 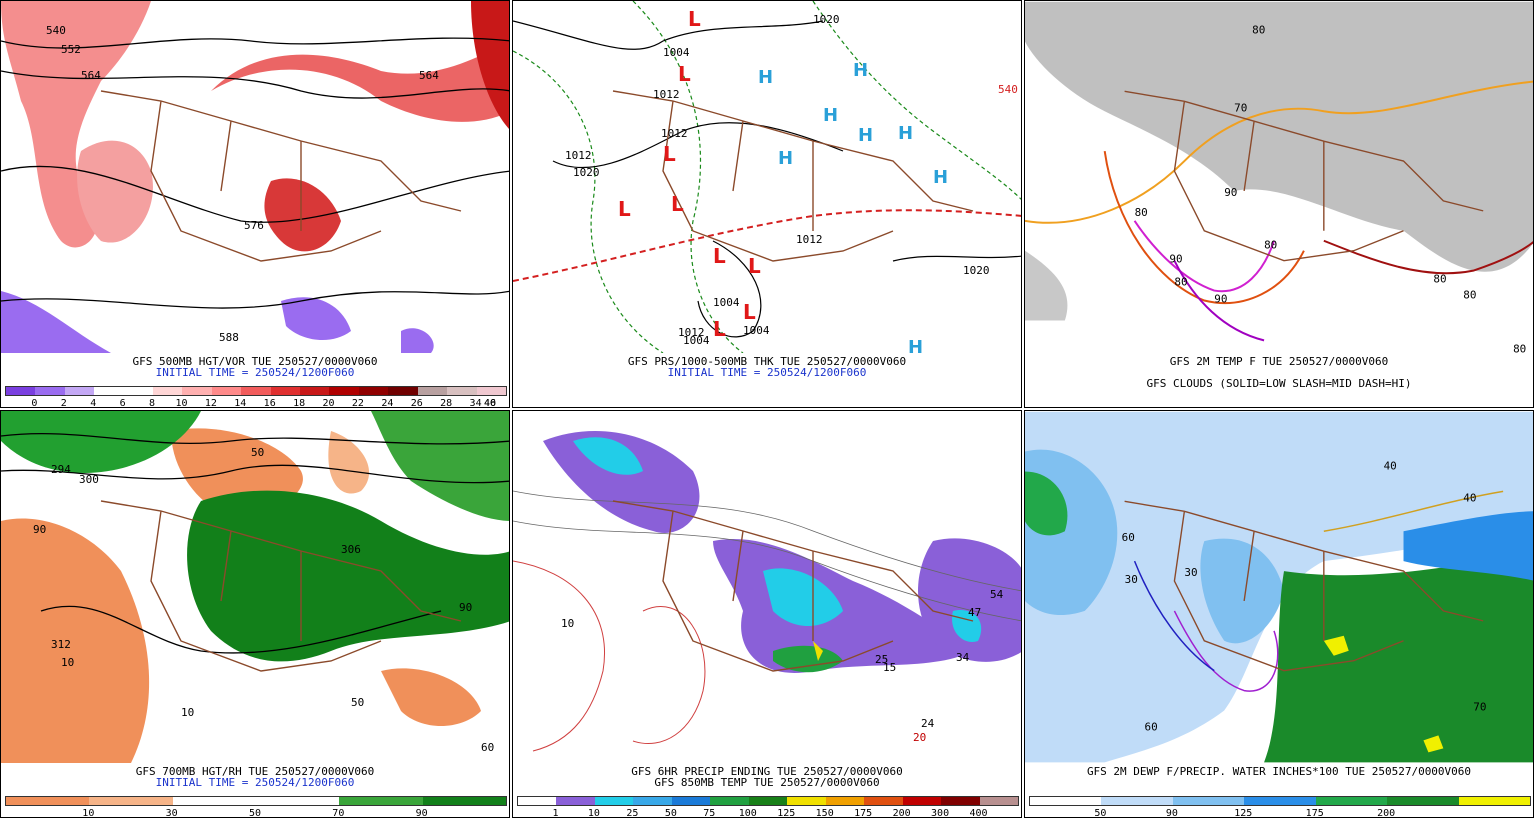 I want to click on precip-map: 10 20 15 24 34 47 54 25 20, so click(x=767, y=587).